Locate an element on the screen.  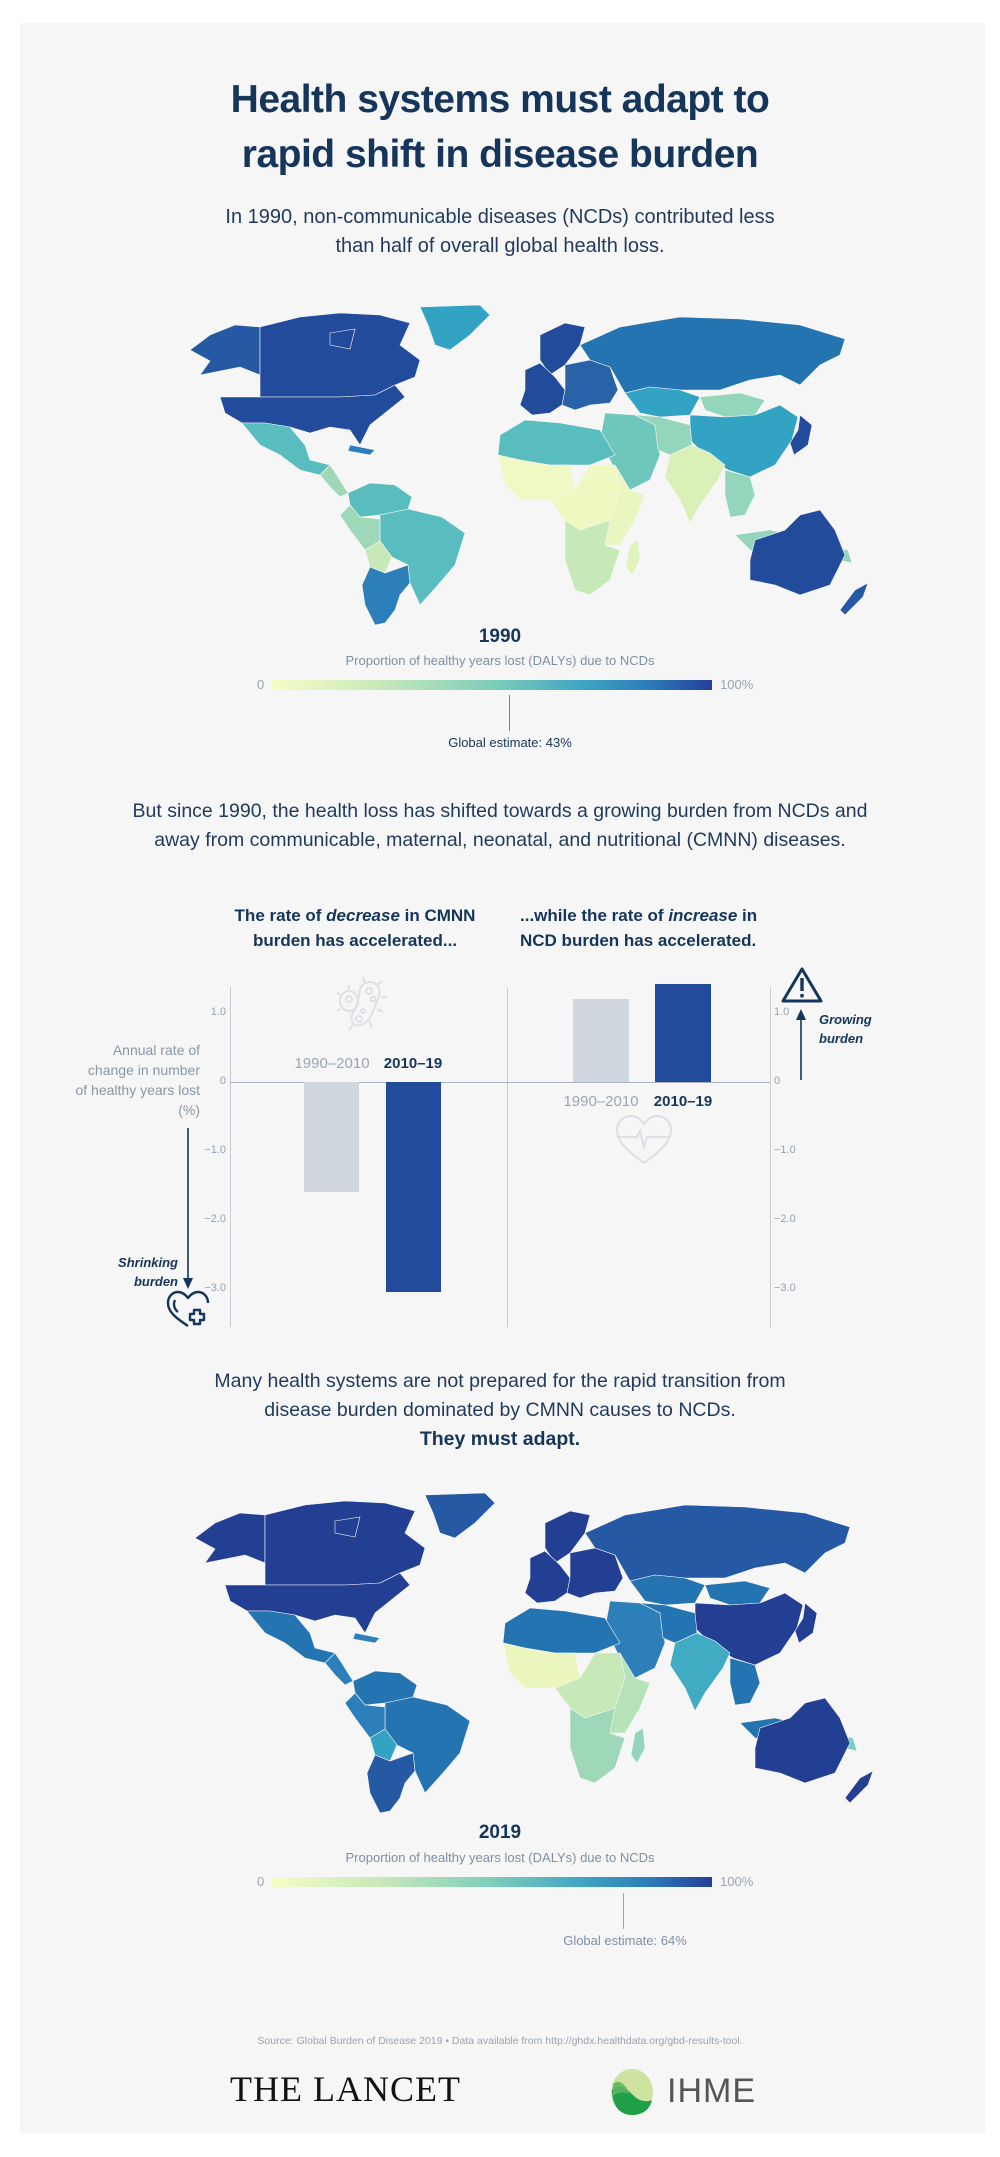
y-label-line: of healthy years lost is located at coordinates (137, 1090).